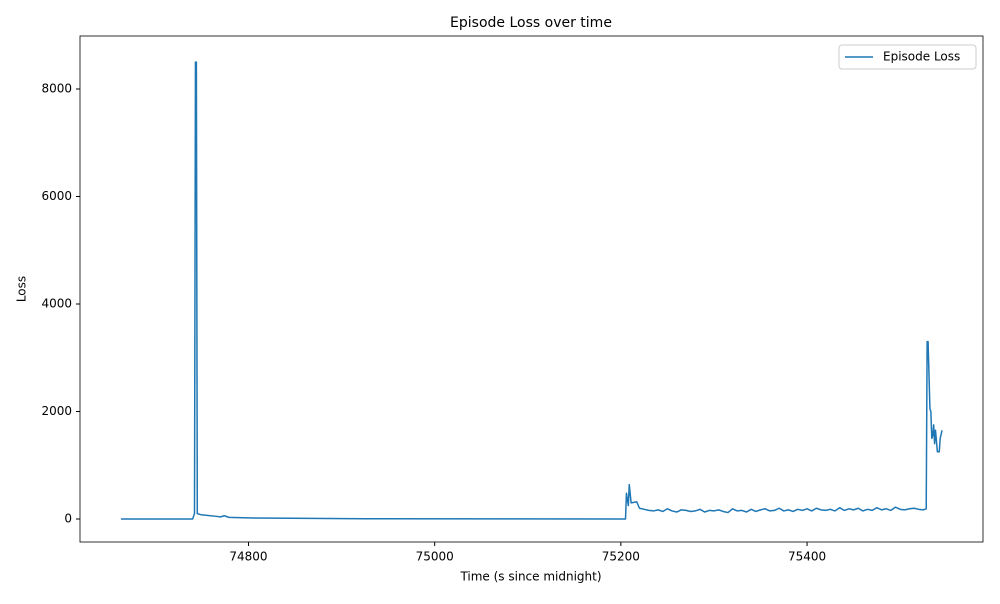 The image size is (1000, 604). I want to click on legend-box, so click(907, 57).